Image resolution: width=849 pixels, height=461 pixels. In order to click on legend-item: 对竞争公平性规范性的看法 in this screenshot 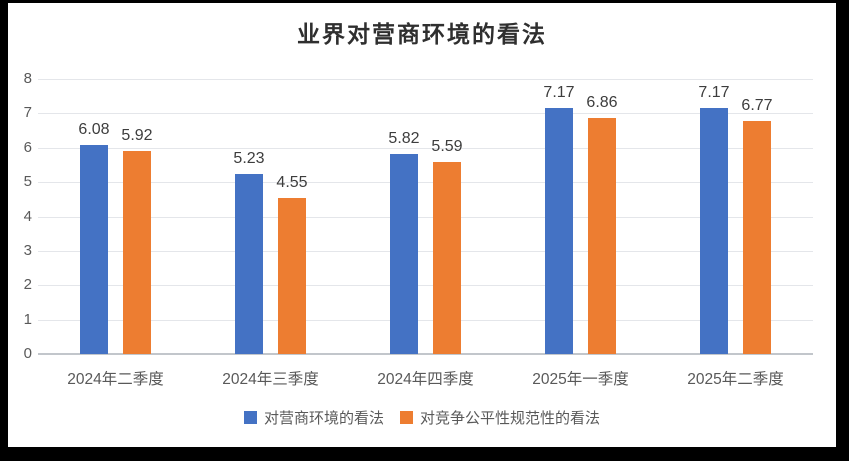, I will do `click(500, 417)`.